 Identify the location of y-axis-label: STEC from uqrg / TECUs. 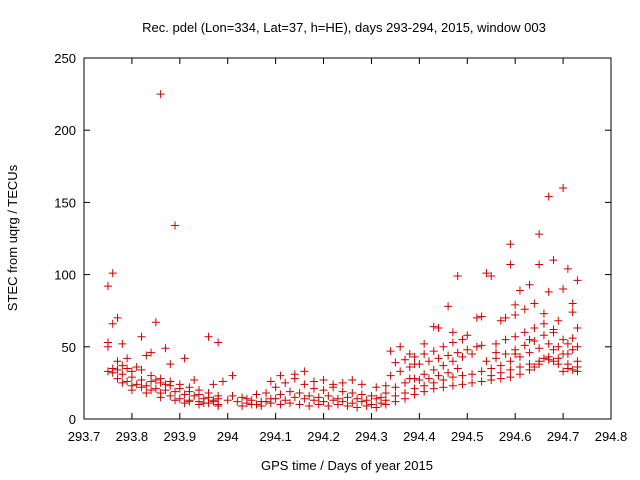
(12, 237).